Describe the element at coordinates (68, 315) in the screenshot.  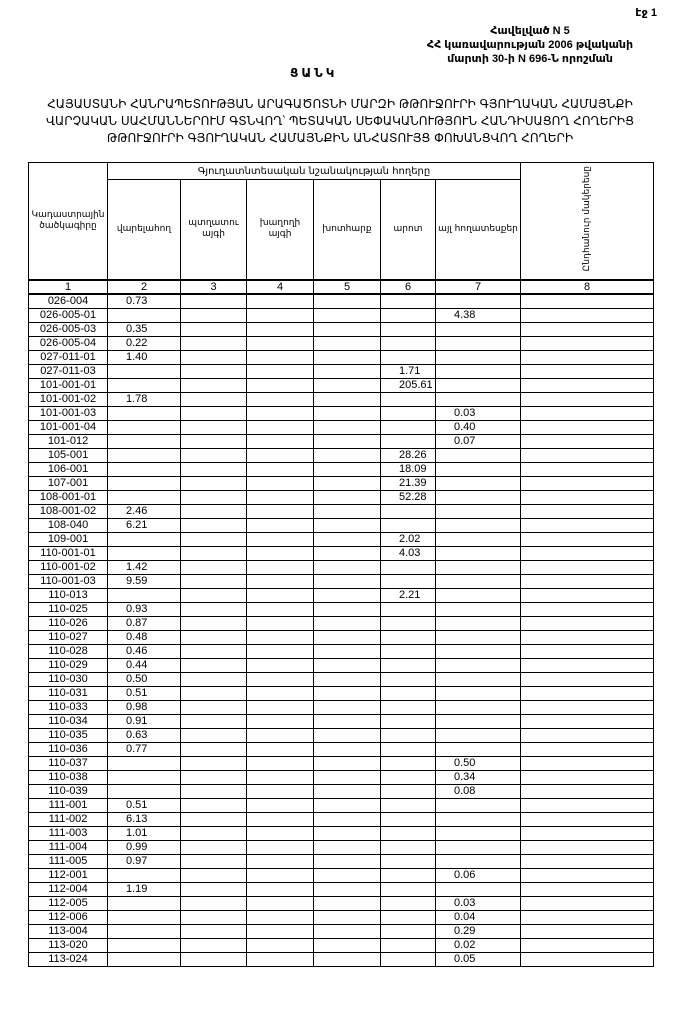
I see `cell-cadastral-code: 026-005-01` at that location.